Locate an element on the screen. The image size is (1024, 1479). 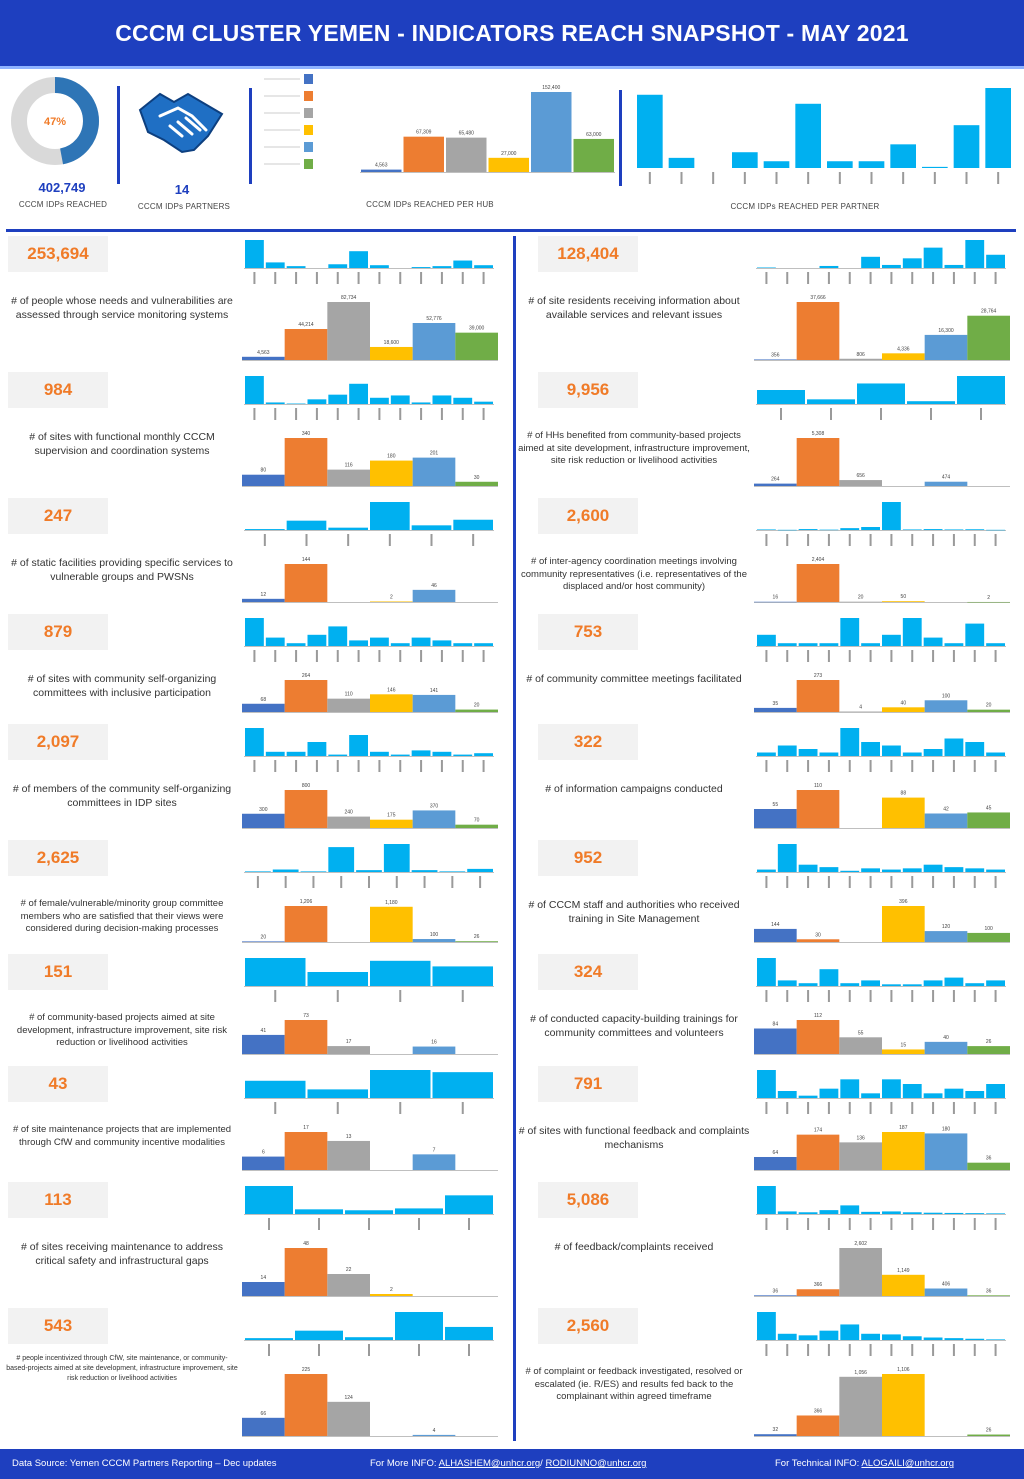
data-label: 1,106 is located at coordinates (903, 1370).